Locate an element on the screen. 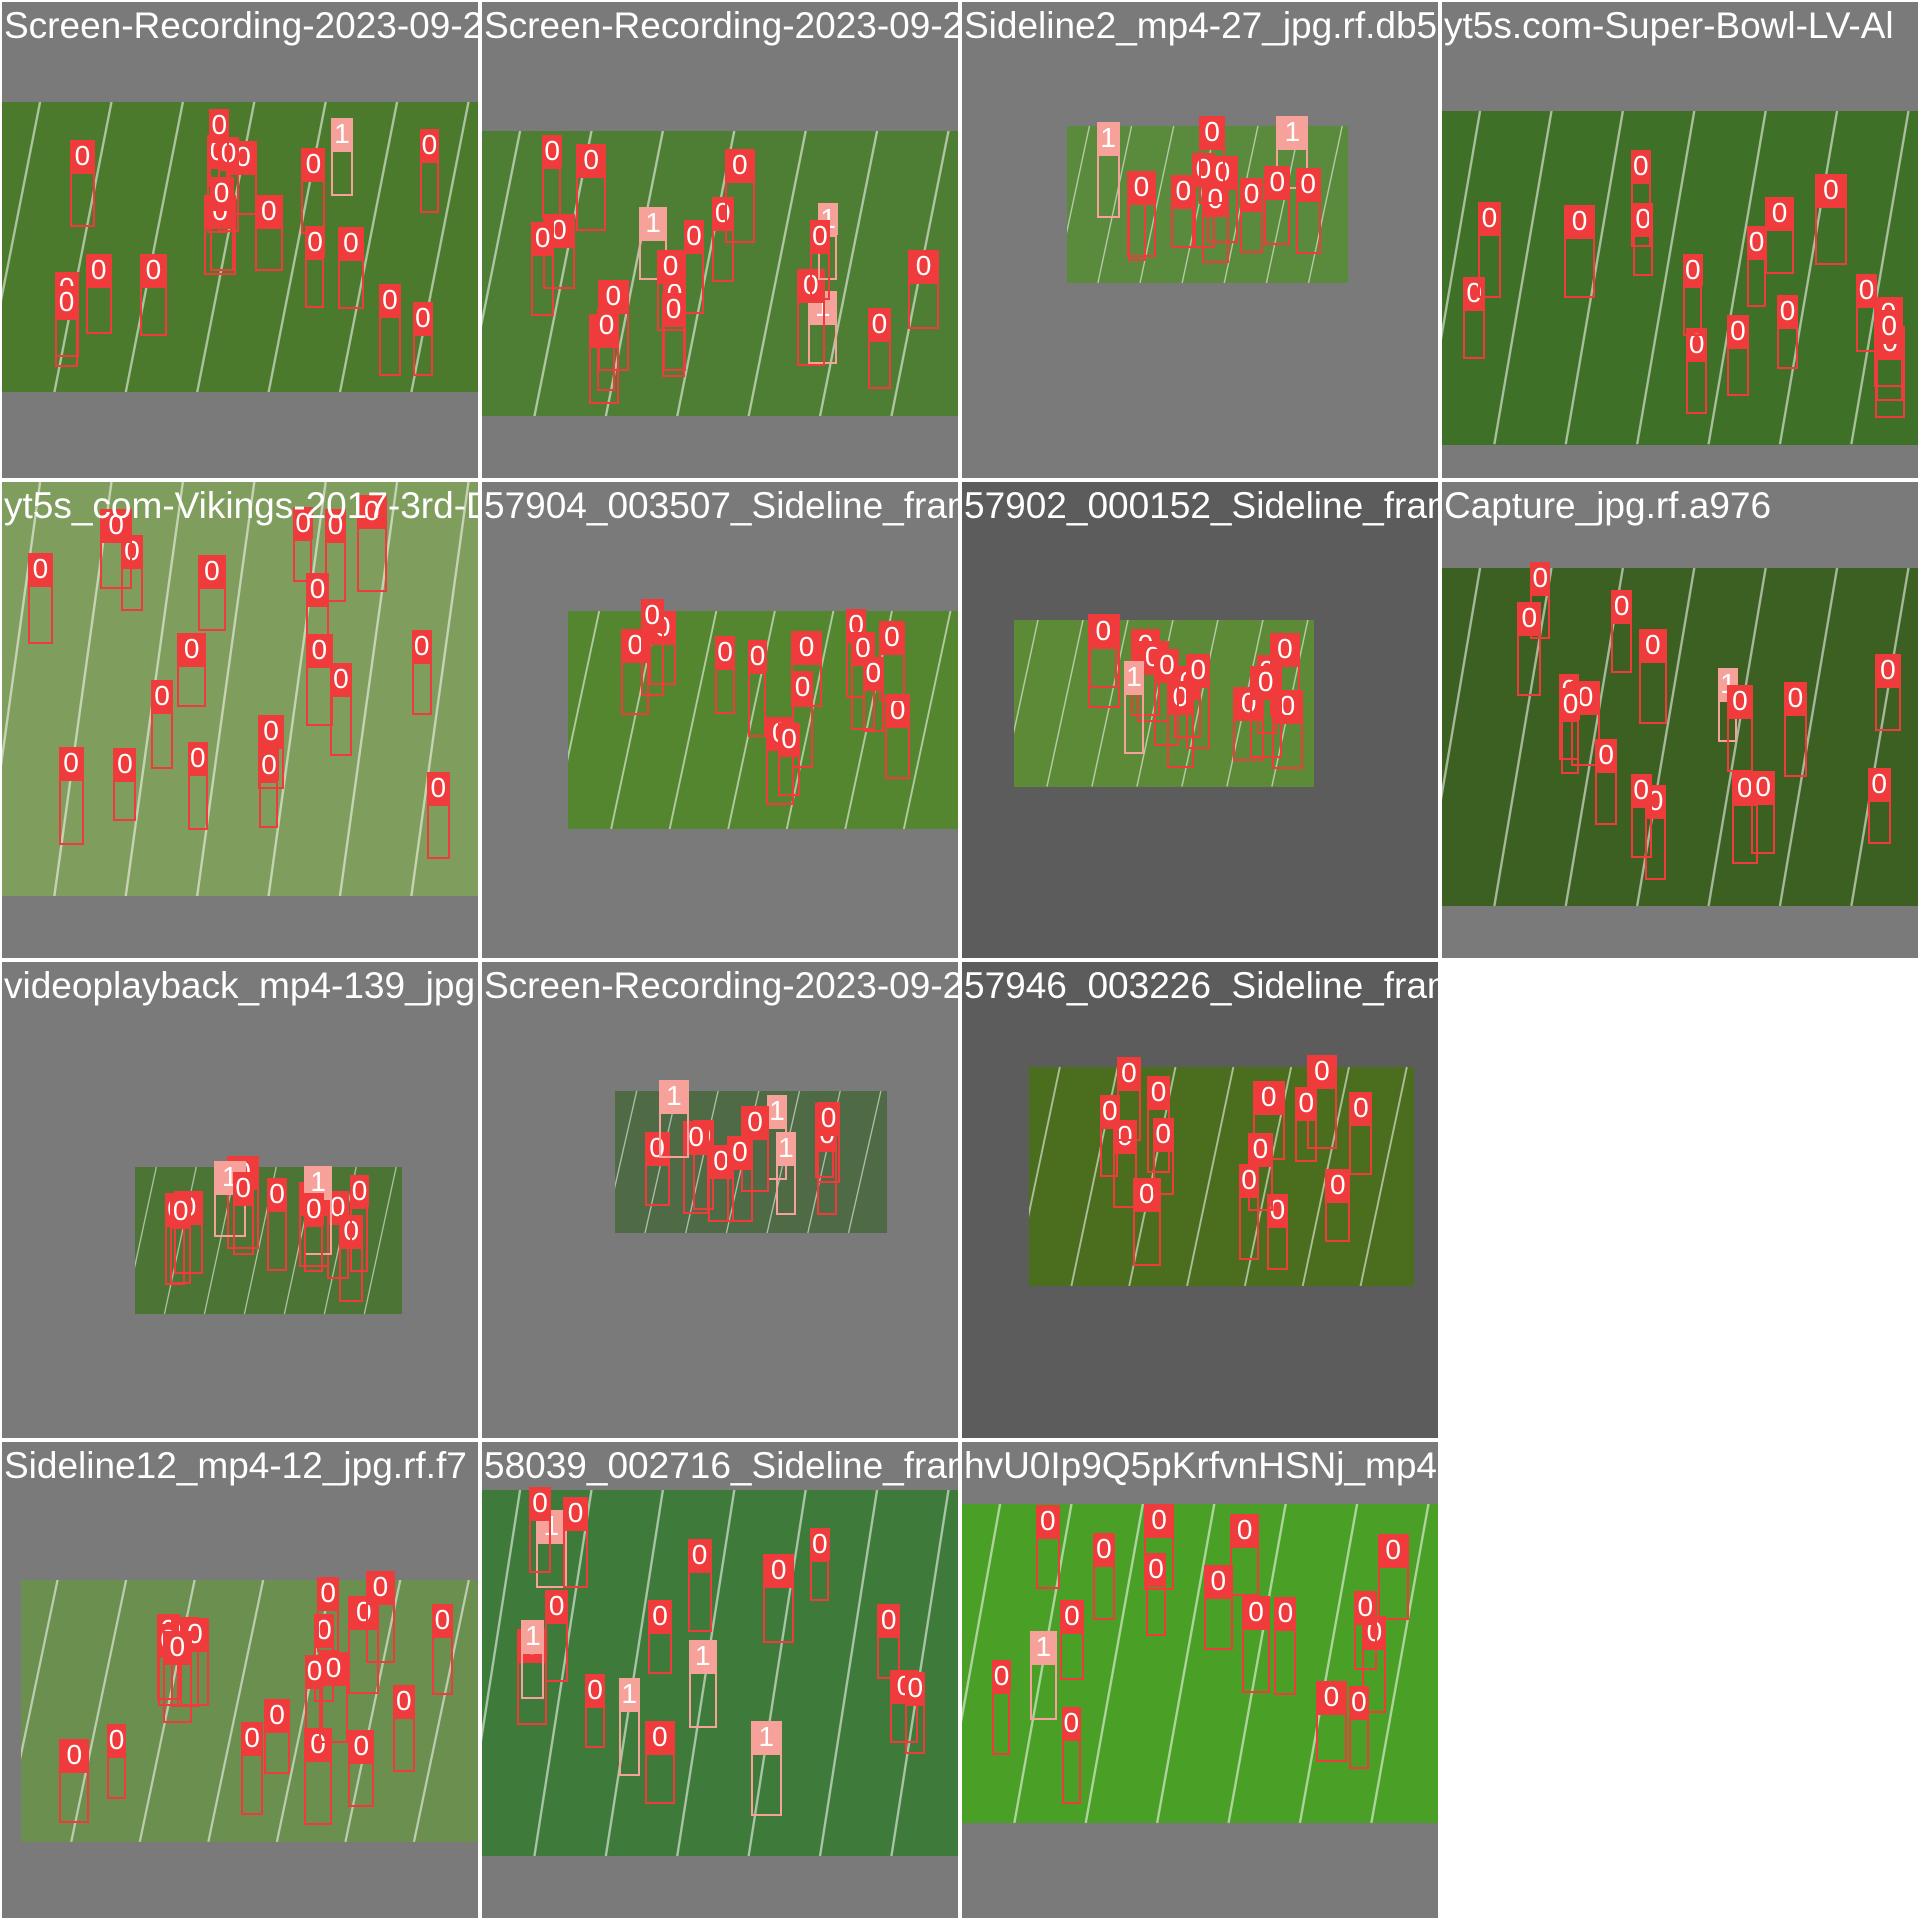 Image resolution: width=1920 pixels, height=1920 pixels. tile-background is located at coordinates (1680, 1680).